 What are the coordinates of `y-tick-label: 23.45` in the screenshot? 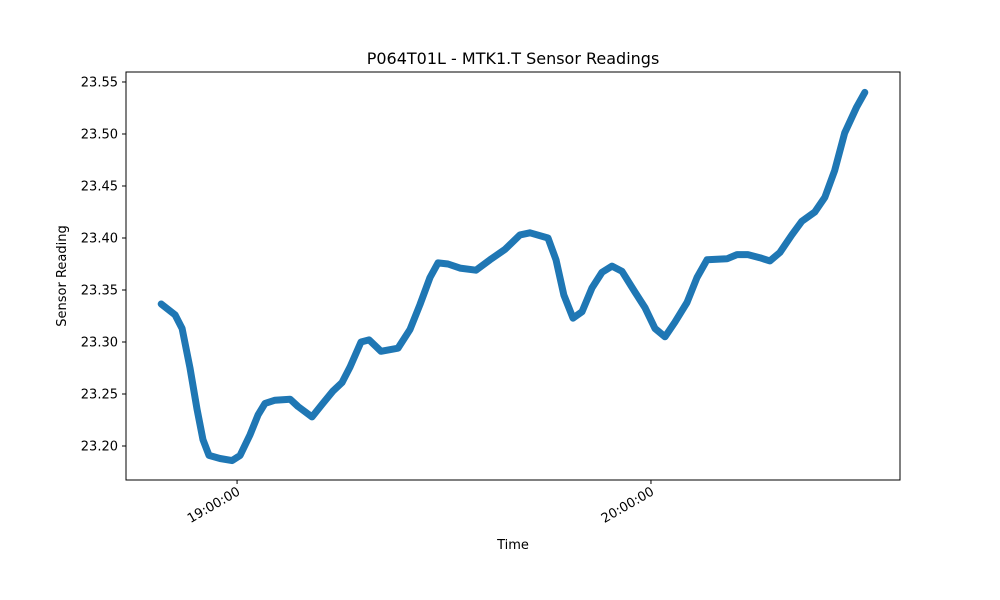 It's located at (99, 186).